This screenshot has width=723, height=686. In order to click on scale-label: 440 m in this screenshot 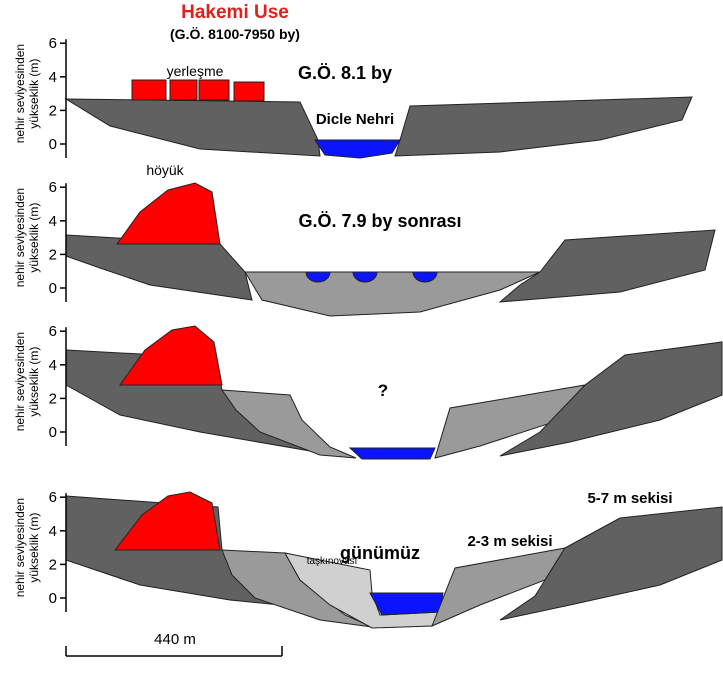, I will do `click(175, 639)`.